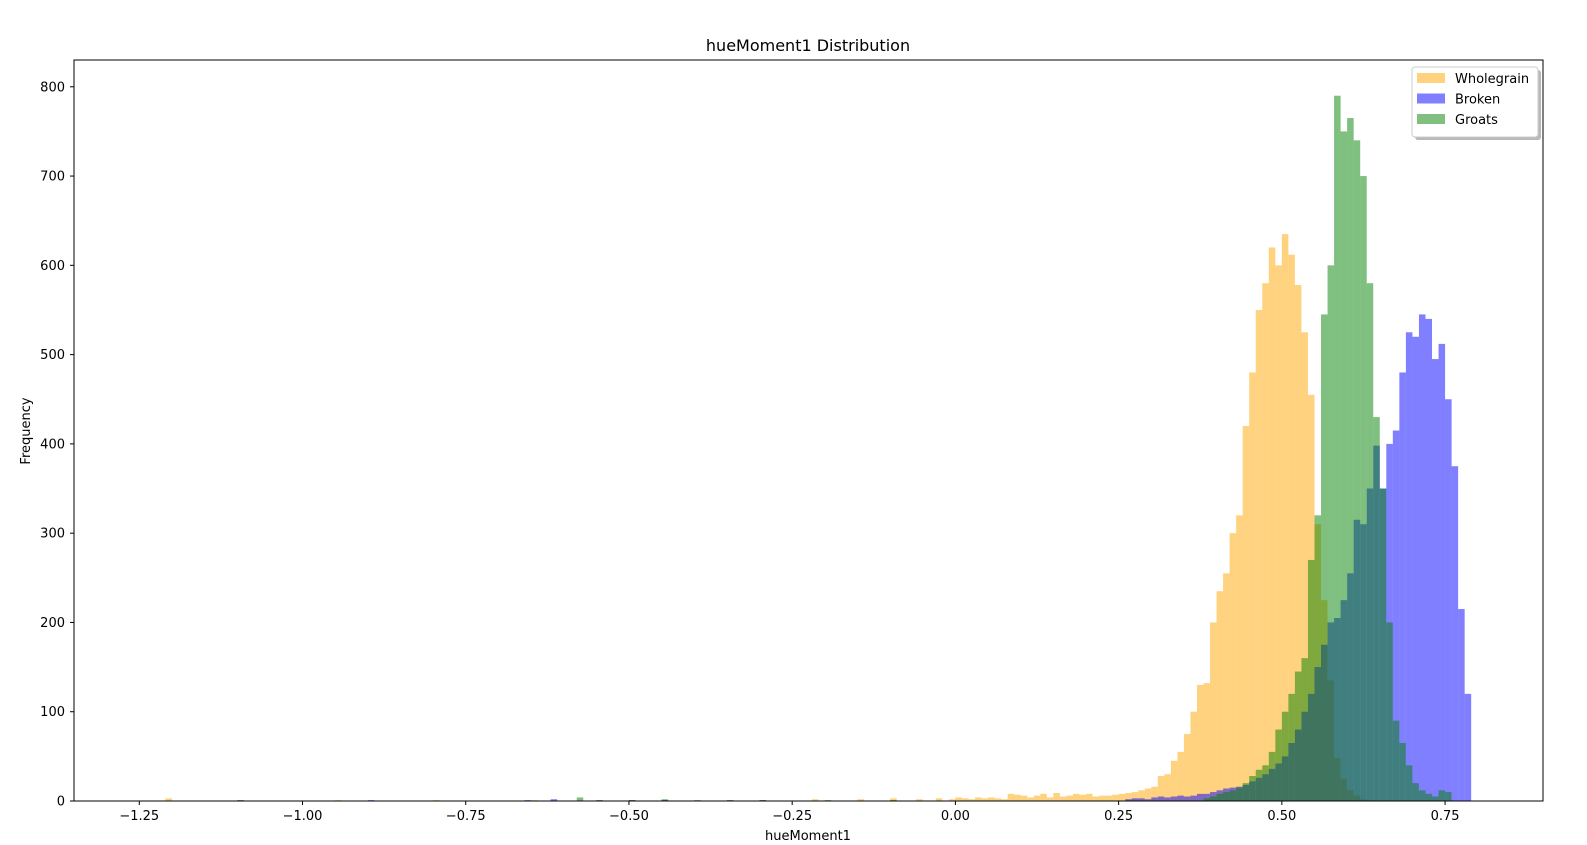 The width and height of the screenshot is (1587, 845). Describe the element at coordinates (808, 836) in the screenshot. I see `x-axis-label: hueMoment1` at that location.